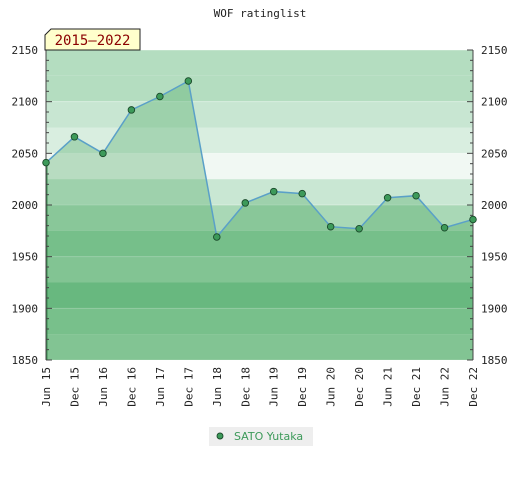 The image size is (520, 480). Describe the element at coordinates (25, 360) in the screenshot. I see `y-tick-label-left: 1850` at that location.